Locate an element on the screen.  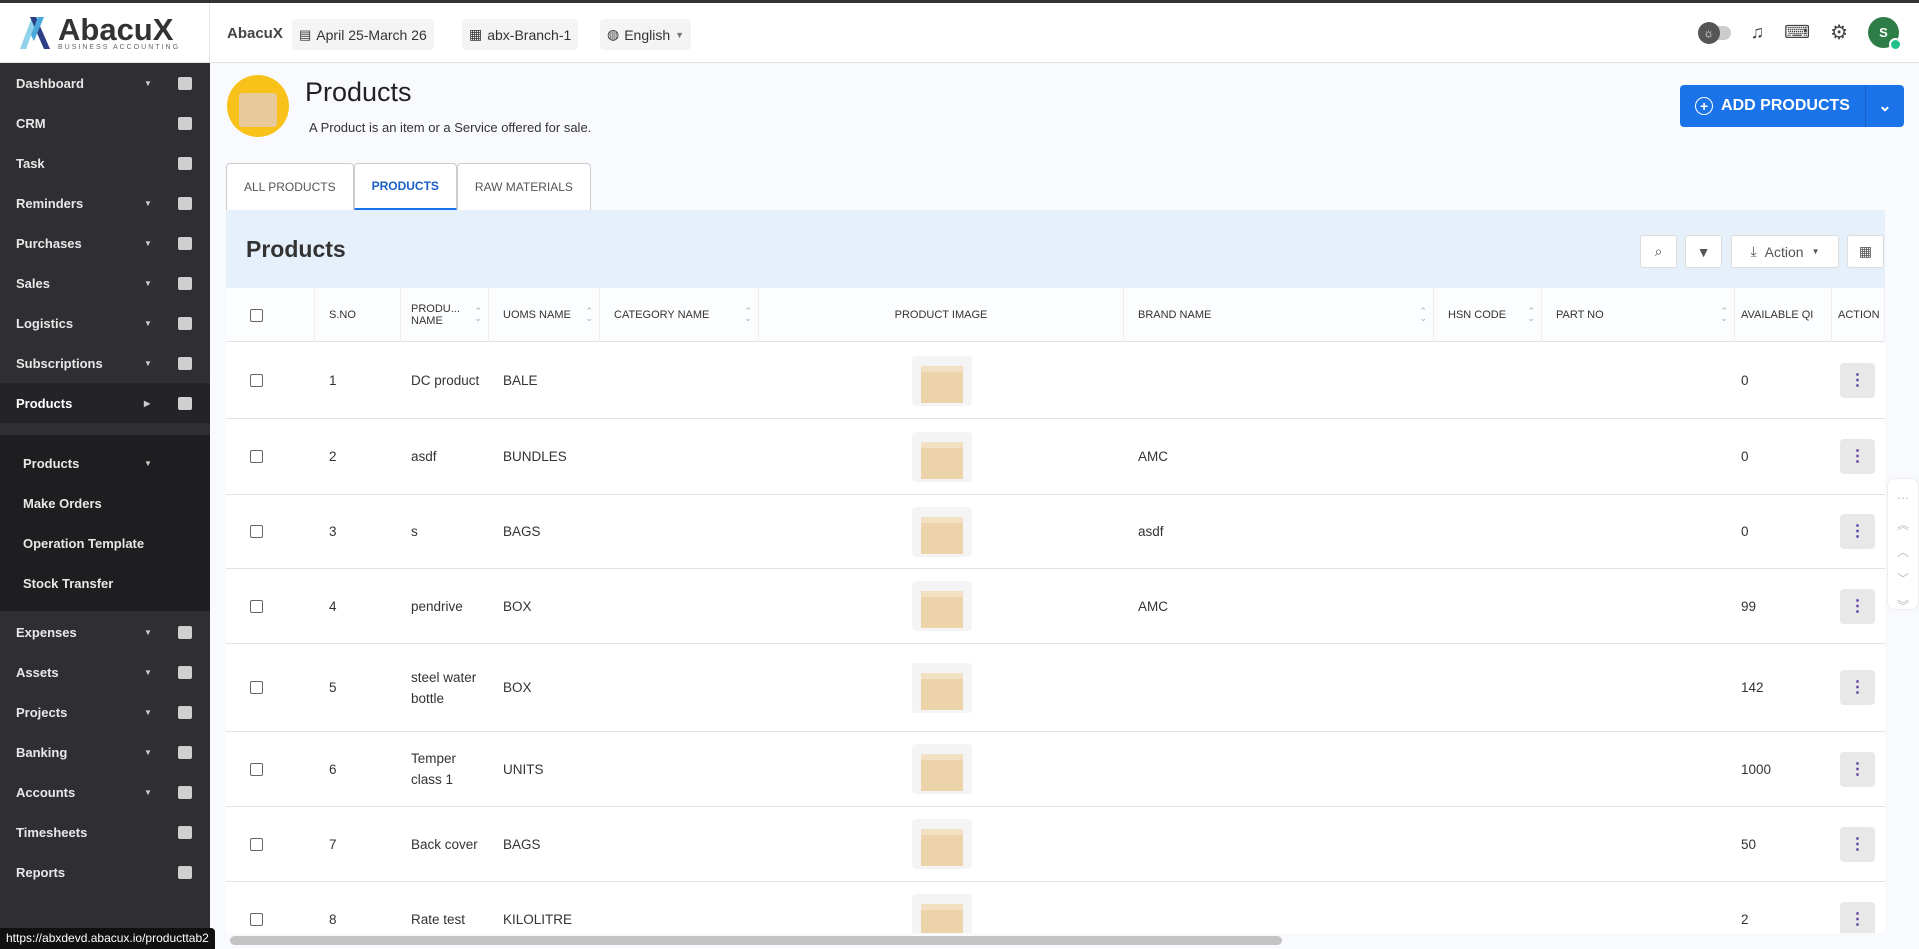
bell-icon: ♫ is located at coordinates (1757, 32).